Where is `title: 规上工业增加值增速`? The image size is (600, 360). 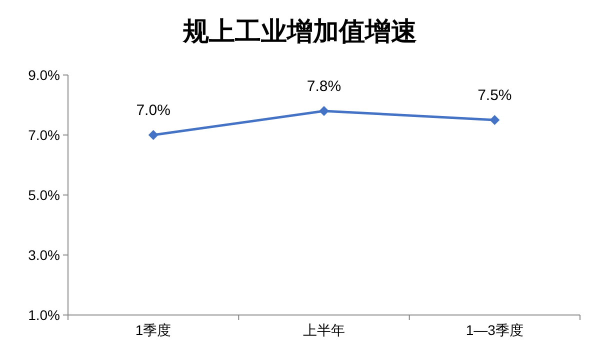 title: 规上工业增加值增速 is located at coordinates (300, 31).